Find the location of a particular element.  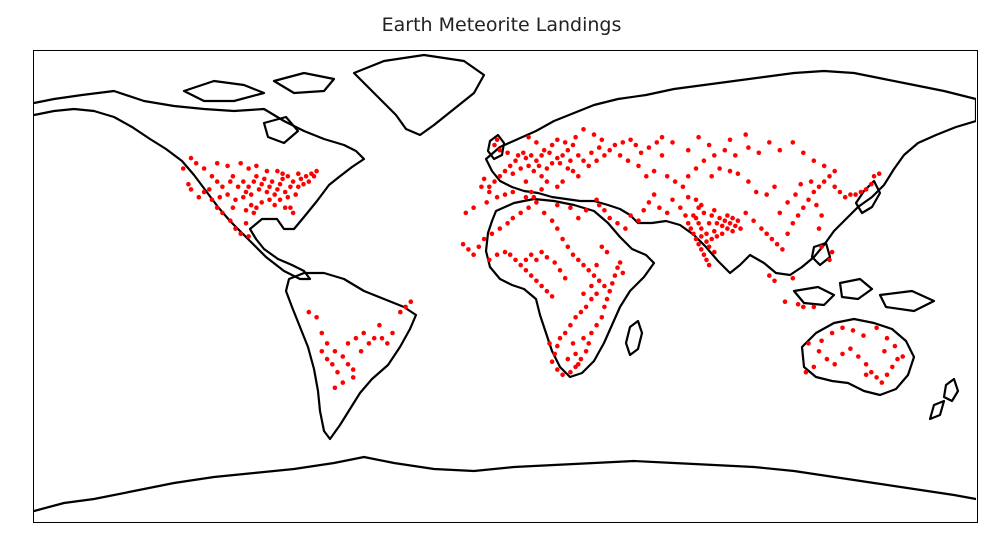

coastline-madagascar is located at coordinates (634, 338).